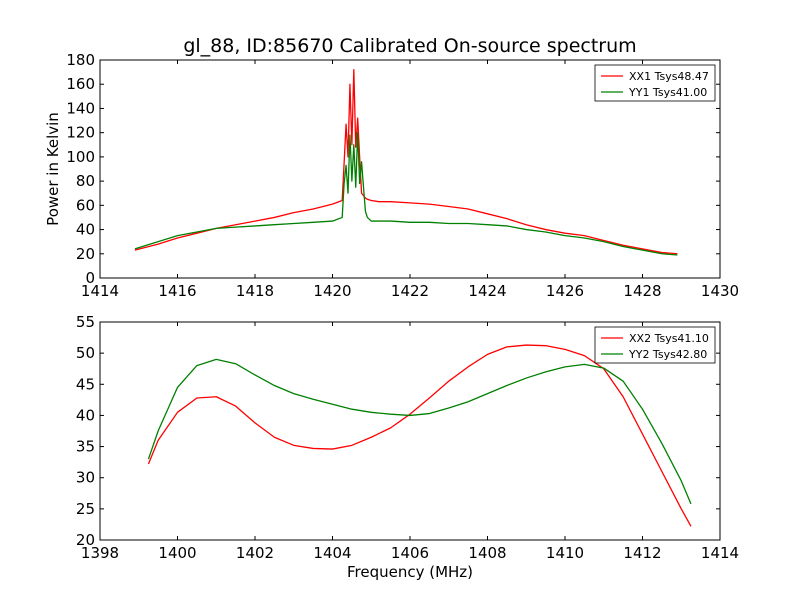 The width and height of the screenshot is (800, 600). Describe the element at coordinates (80, 157) in the screenshot. I see `y-tick-label: 100` at that location.